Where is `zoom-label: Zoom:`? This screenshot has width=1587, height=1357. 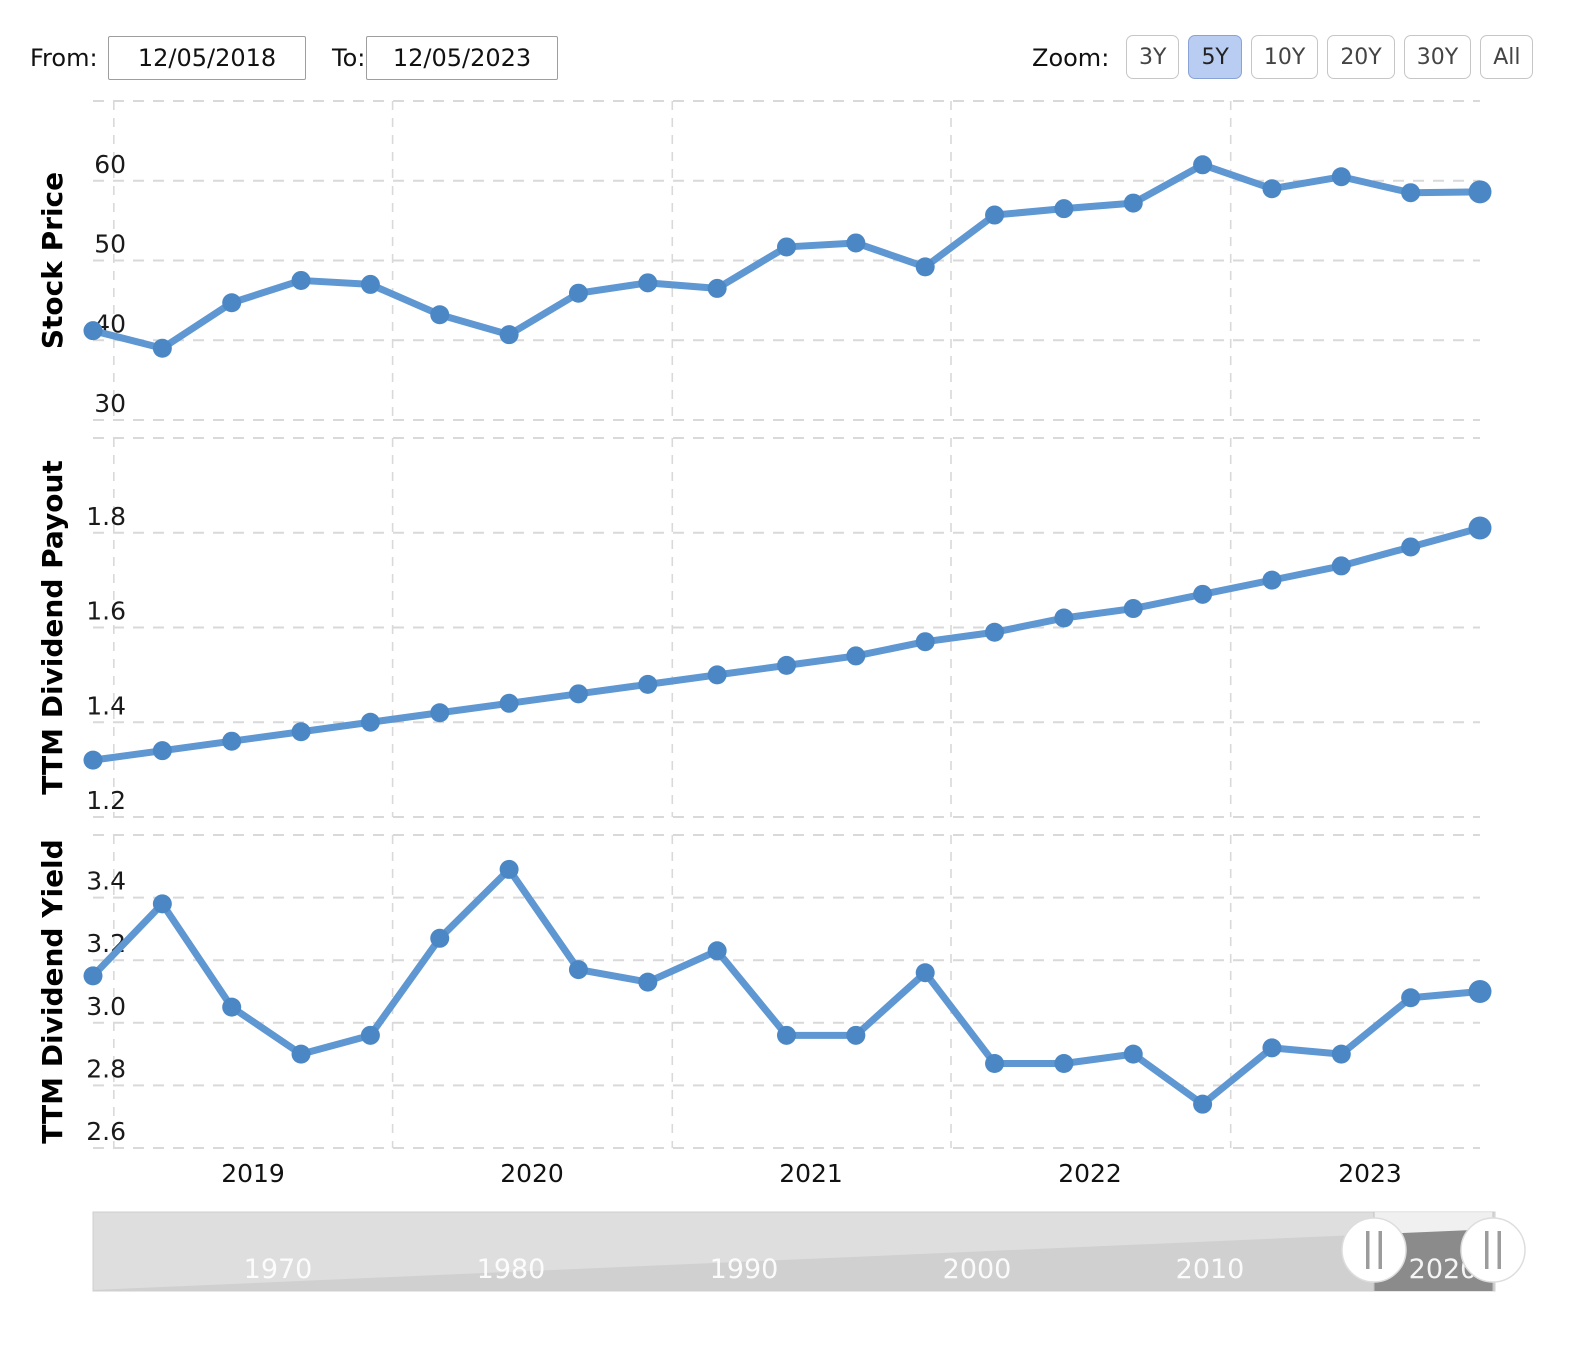
zoom-label: Zoom: is located at coordinates (1071, 58).